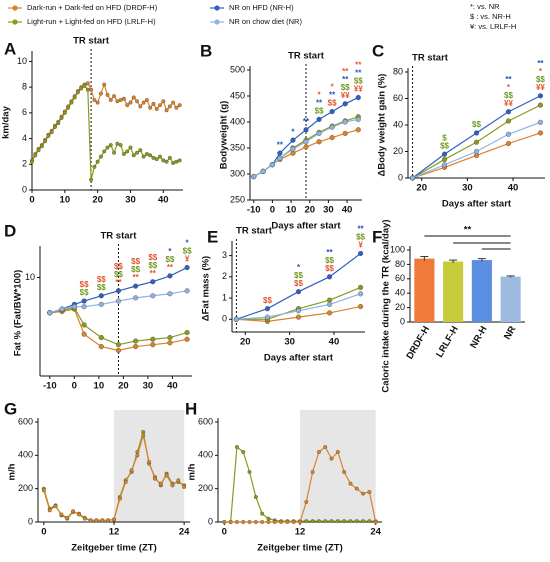 The width and height of the screenshot is (550, 562). What do you see at coordinates (424, 290) in the screenshot?
I see `bar` at bounding box center [424, 290].